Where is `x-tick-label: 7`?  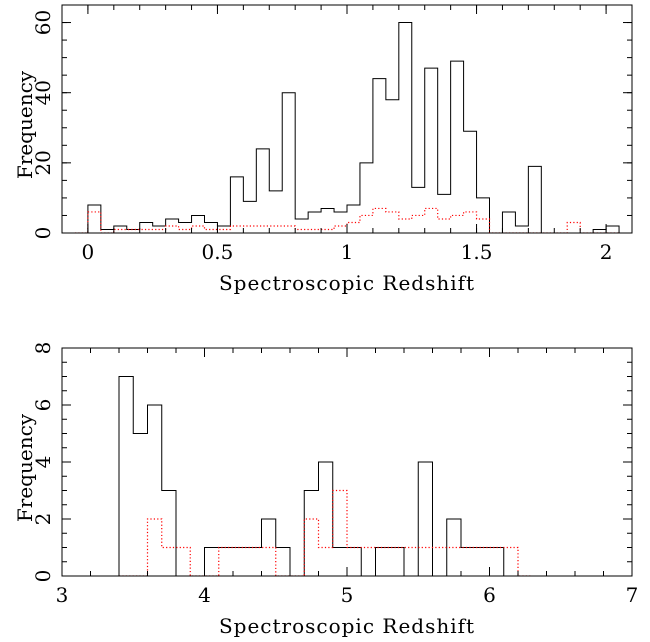
x-tick-label: 7 is located at coordinates (632, 595).